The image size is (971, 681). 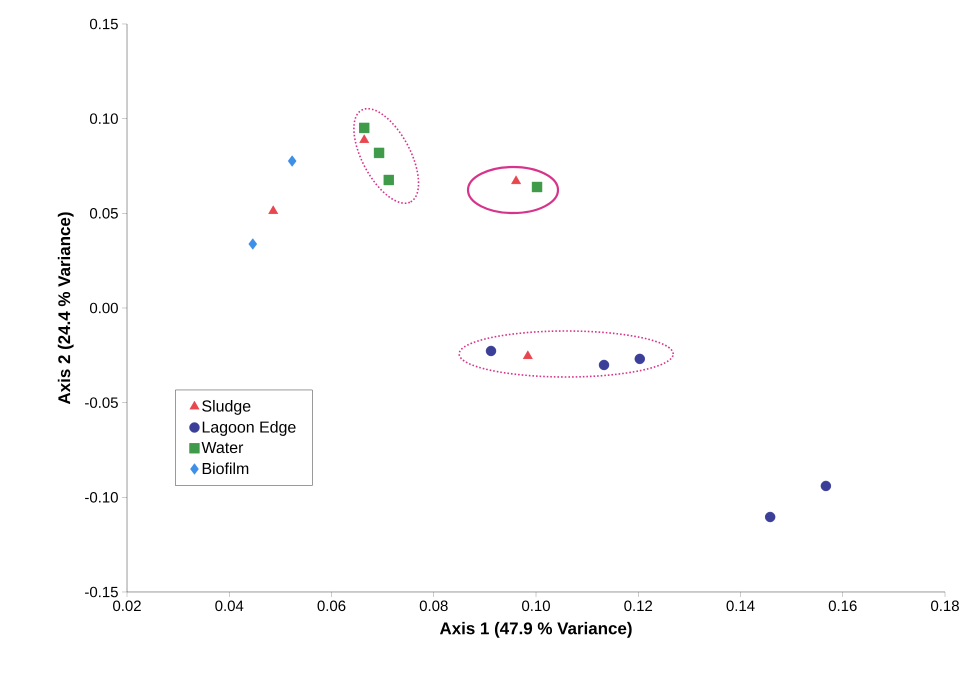 I want to click on x-tick-label: 0.18, so click(x=945, y=606).